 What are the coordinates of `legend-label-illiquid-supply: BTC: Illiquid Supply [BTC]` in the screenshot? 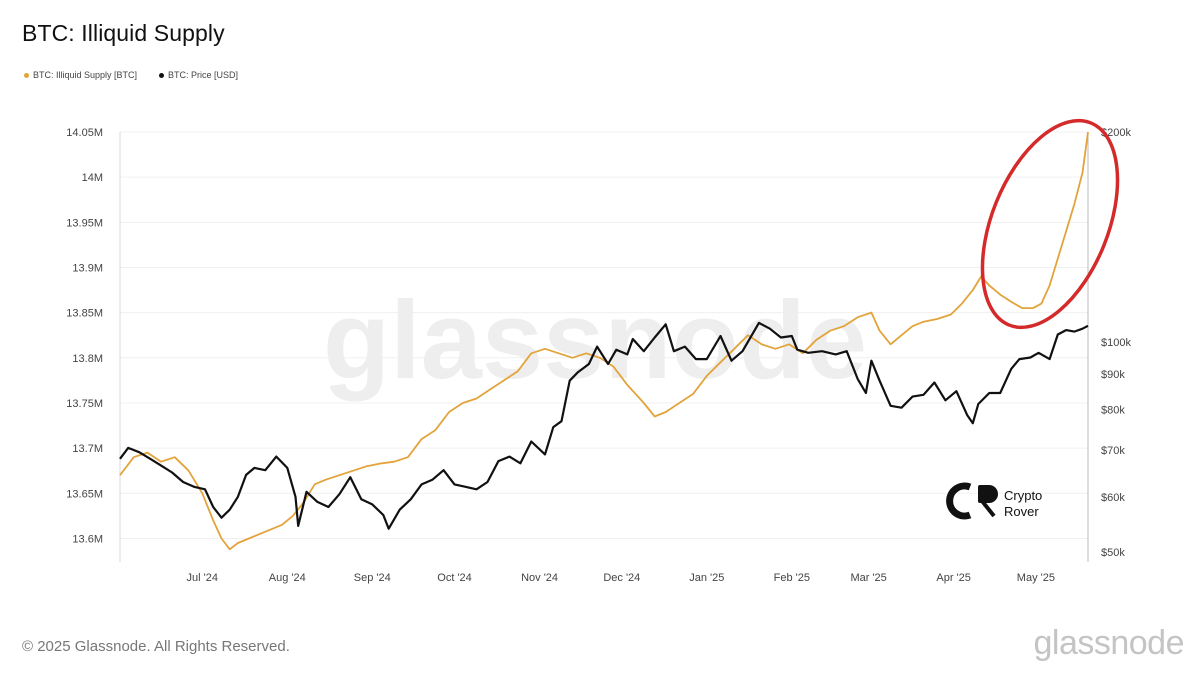 It's located at (85, 75).